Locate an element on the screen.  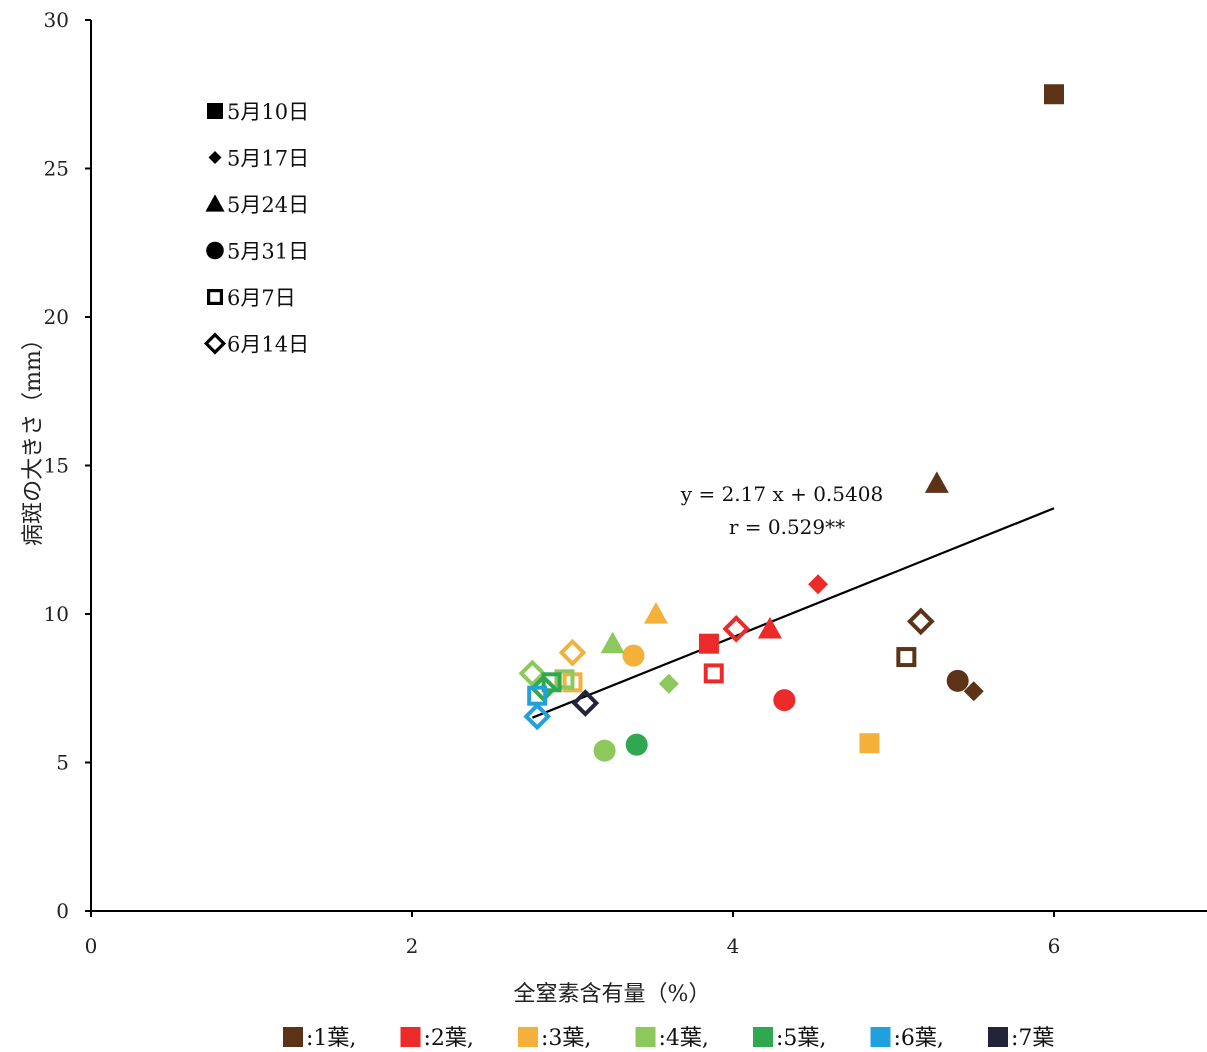
leaf-legend-label: :7葉 is located at coordinates (1032, 1038).